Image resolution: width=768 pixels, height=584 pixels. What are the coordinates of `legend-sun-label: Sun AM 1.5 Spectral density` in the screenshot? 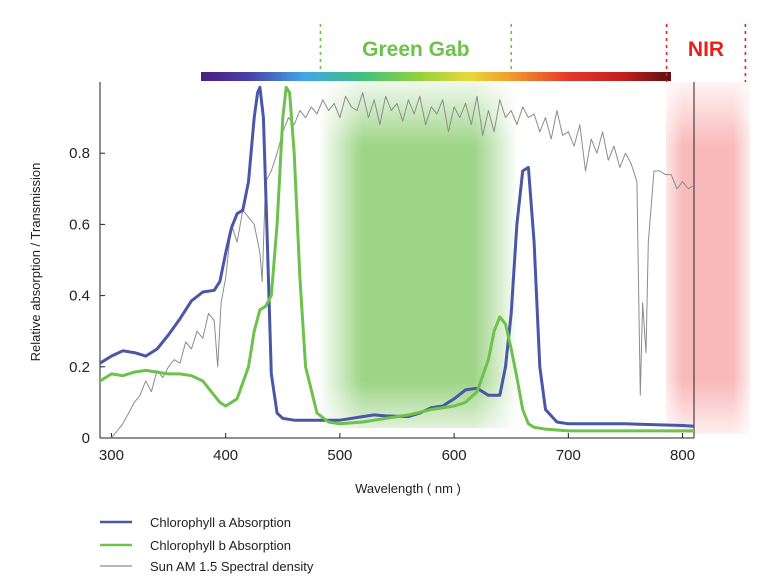 It's located at (232, 566).